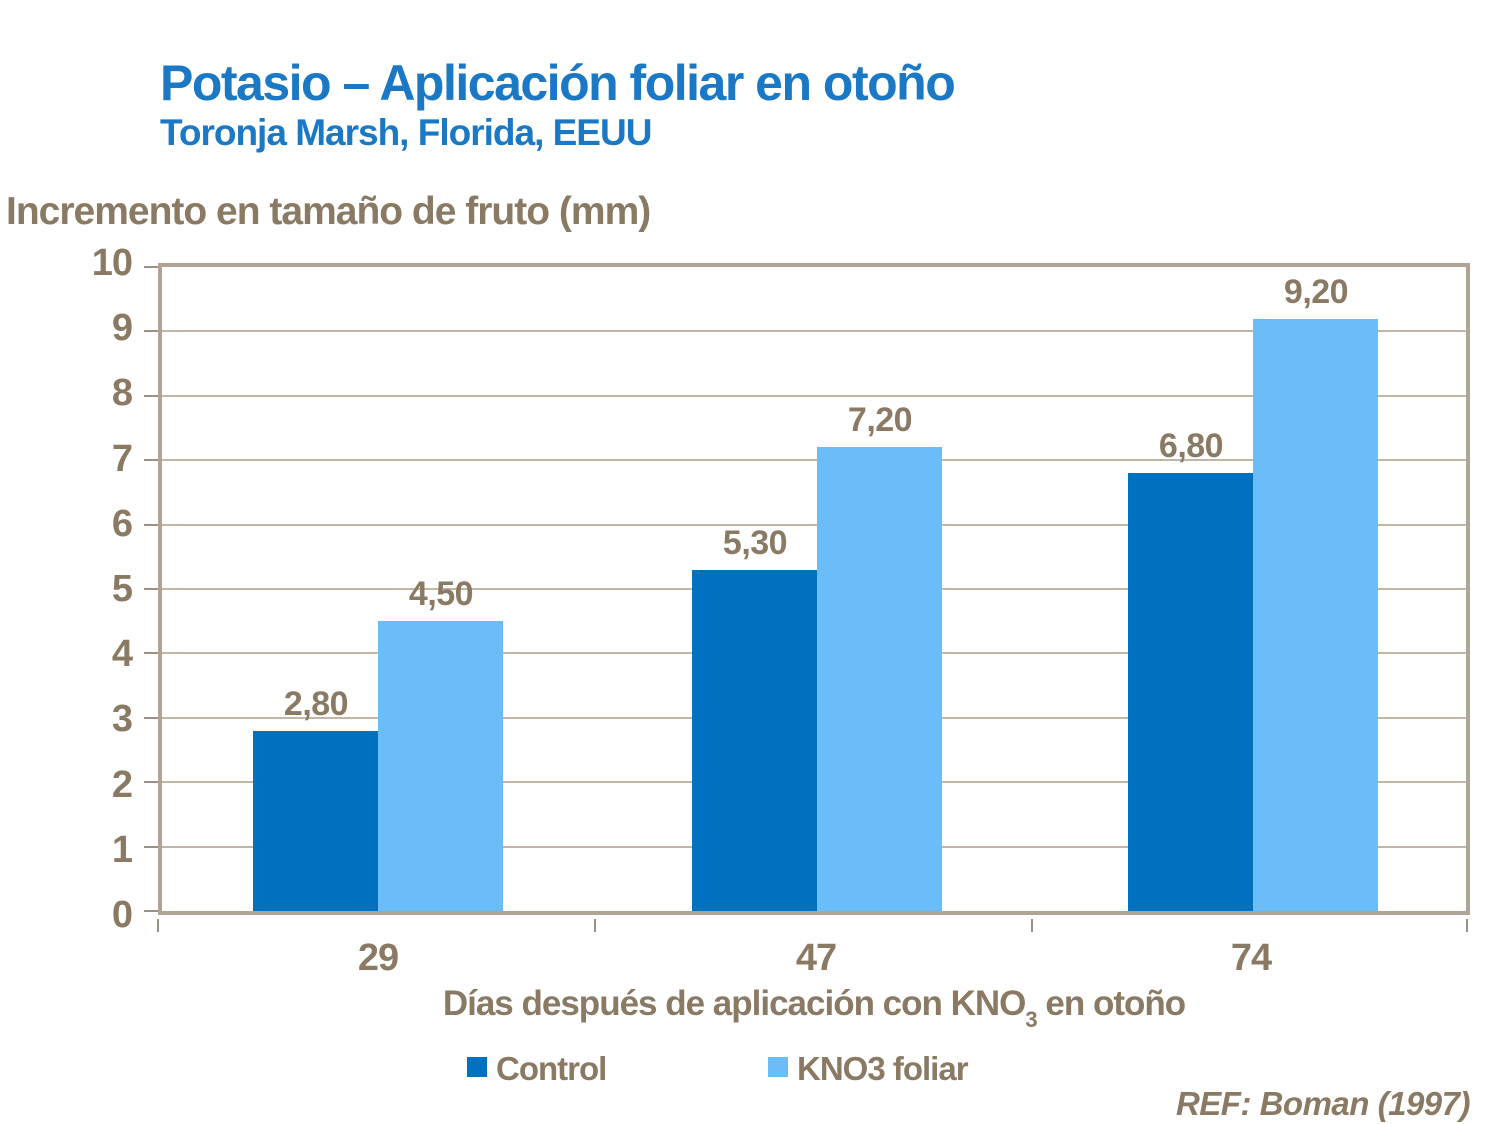  What do you see at coordinates (1111, 1003) in the screenshot?
I see `x-axis-title-suffix: en otoño` at bounding box center [1111, 1003].